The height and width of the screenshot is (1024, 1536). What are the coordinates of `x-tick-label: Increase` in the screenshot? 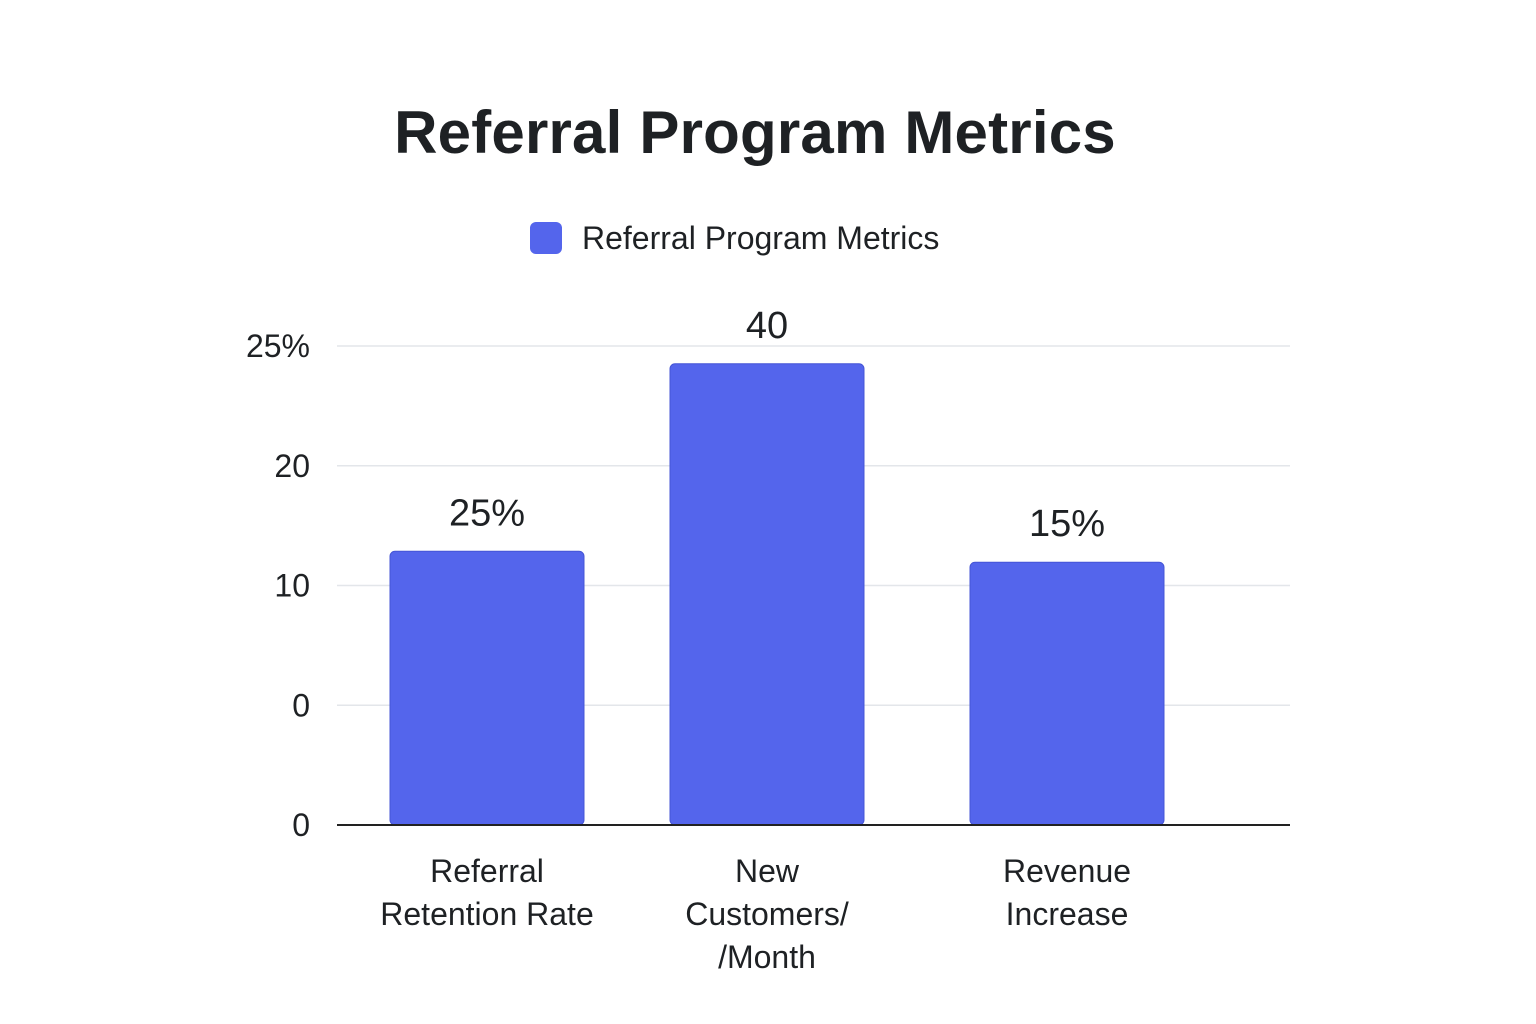 It's located at (1067, 914).